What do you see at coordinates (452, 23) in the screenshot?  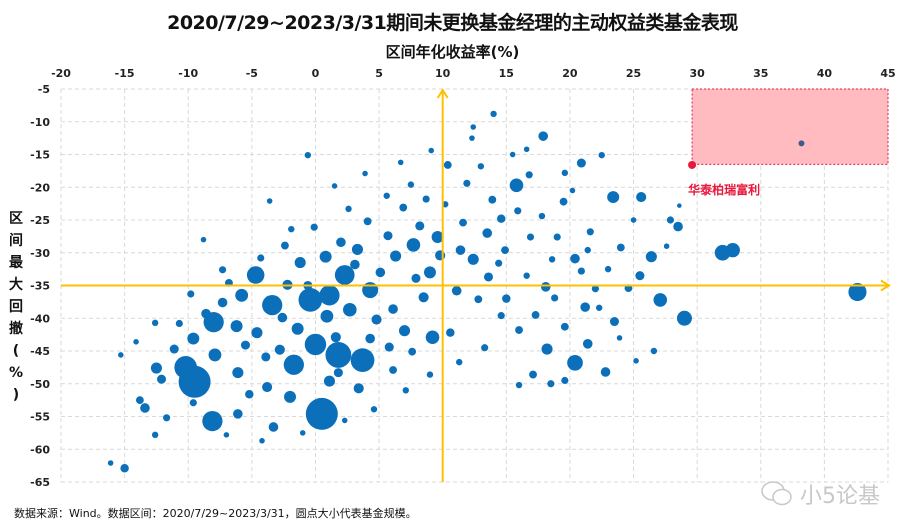 I see `chart-title: 2020/7/29~2023/3/31期间未更换基金经理的主动权益类基金表现` at bounding box center [452, 23].